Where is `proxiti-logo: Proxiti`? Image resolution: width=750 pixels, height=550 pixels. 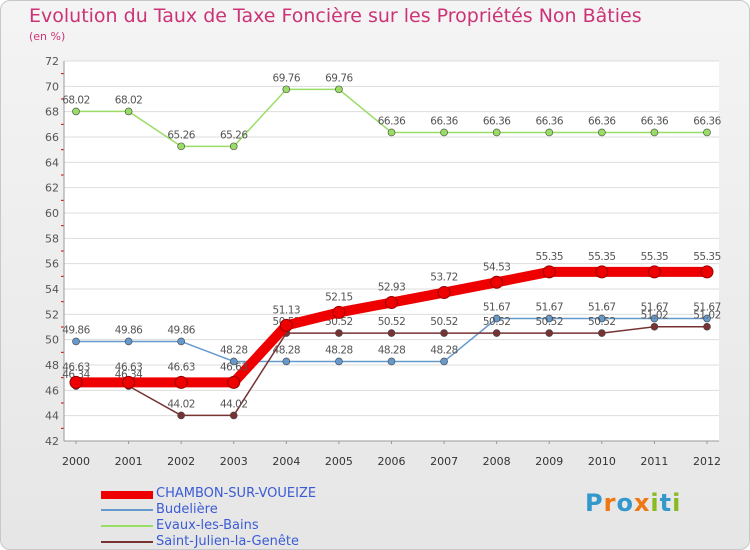
proxiti-logo: Proxiti is located at coordinates (633, 503).